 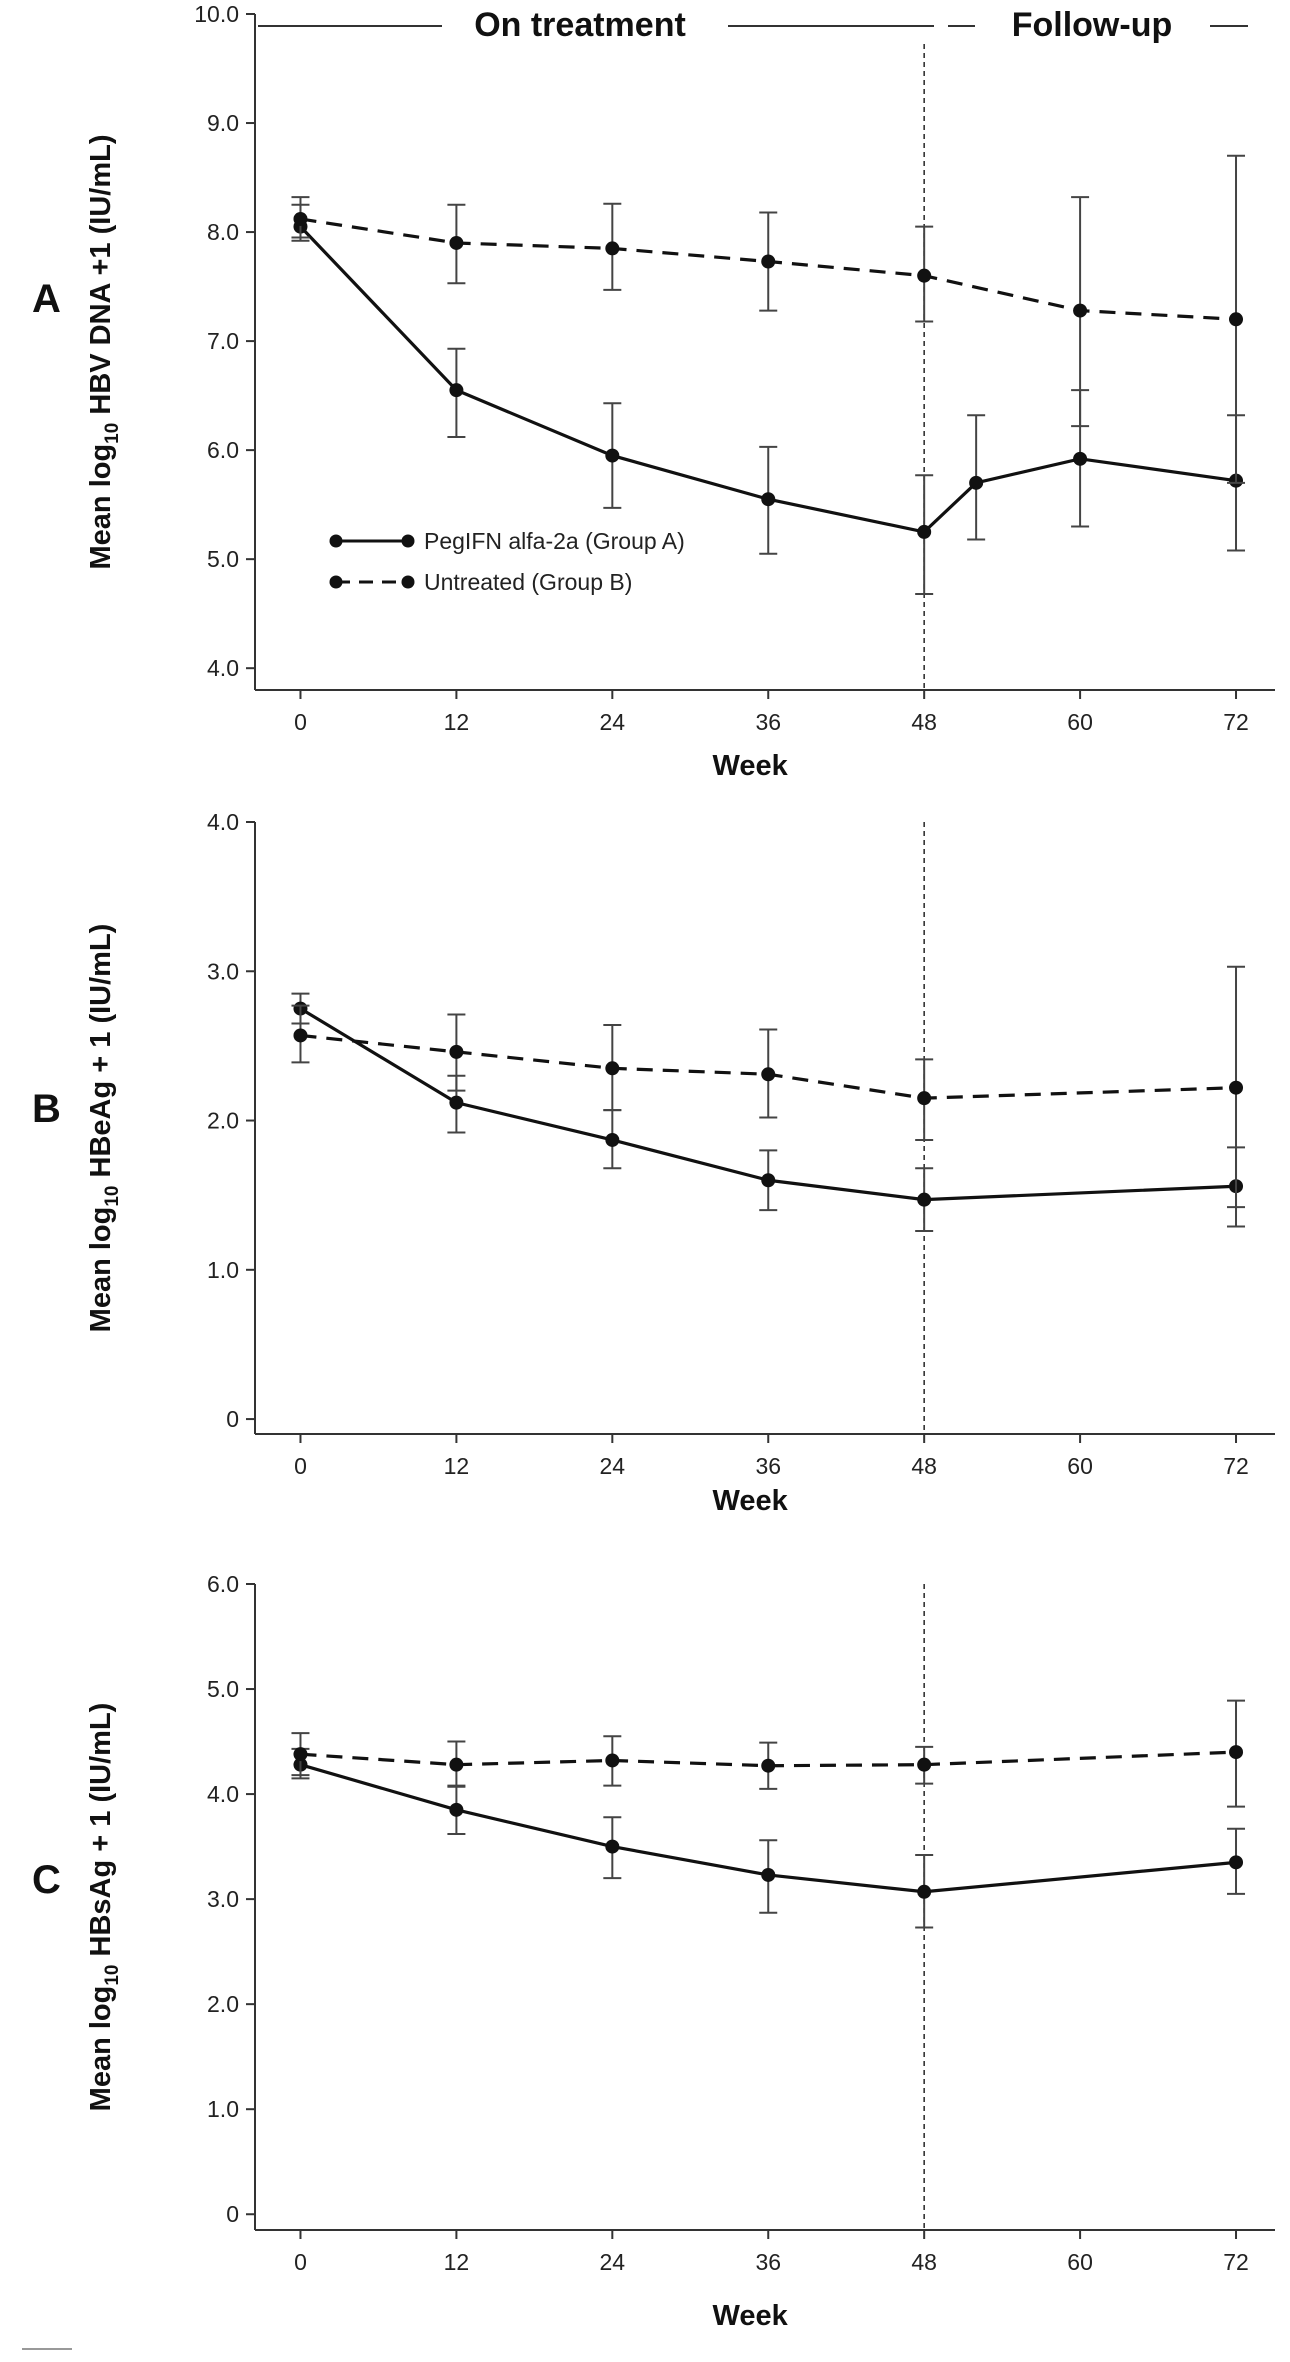 What do you see at coordinates (46, 299) in the screenshot?
I see `panel-letter: A` at bounding box center [46, 299].